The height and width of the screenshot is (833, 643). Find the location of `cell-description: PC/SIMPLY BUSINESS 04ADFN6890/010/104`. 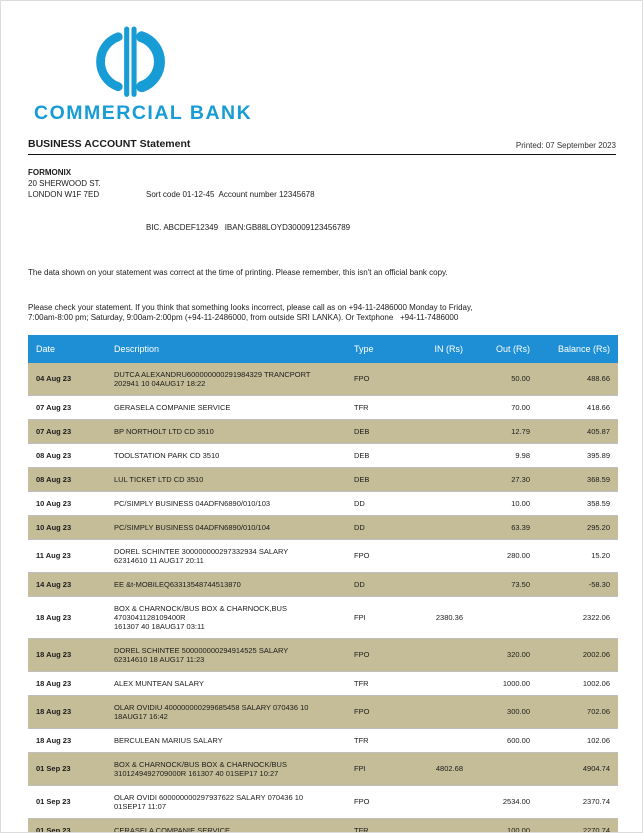

cell-description: PC/SIMPLY BUSINESS 04ADFN6890/010/104 is located at coordinates (192, 527).